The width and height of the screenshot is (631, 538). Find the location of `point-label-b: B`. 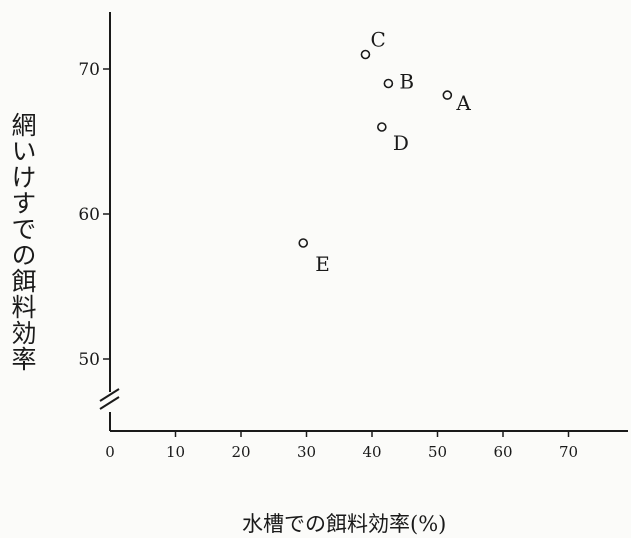

point-label-b: B is located at coordinates (406, 82).